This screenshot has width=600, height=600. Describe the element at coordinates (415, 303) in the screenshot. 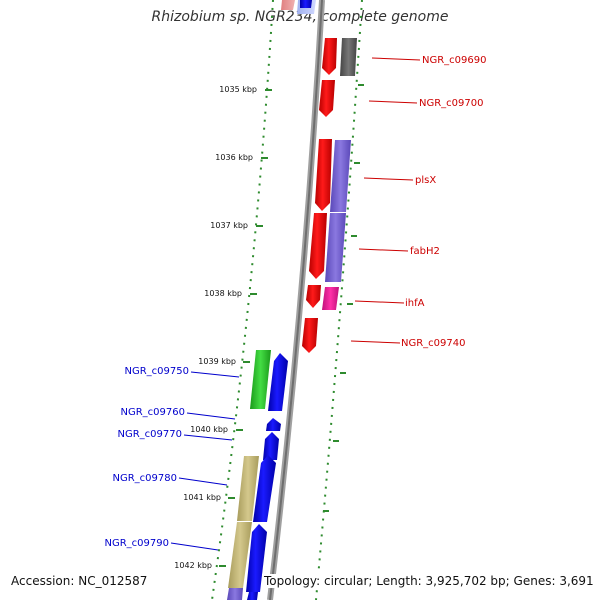

I see `label-ihfa: ihfA` at that location.